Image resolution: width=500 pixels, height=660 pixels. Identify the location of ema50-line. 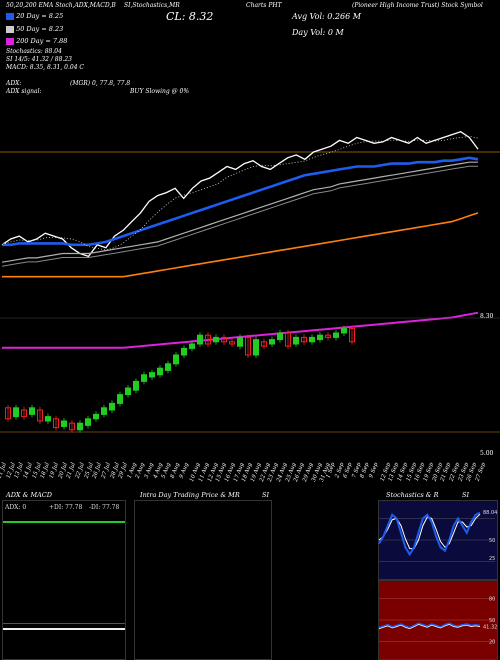
(239, 212).